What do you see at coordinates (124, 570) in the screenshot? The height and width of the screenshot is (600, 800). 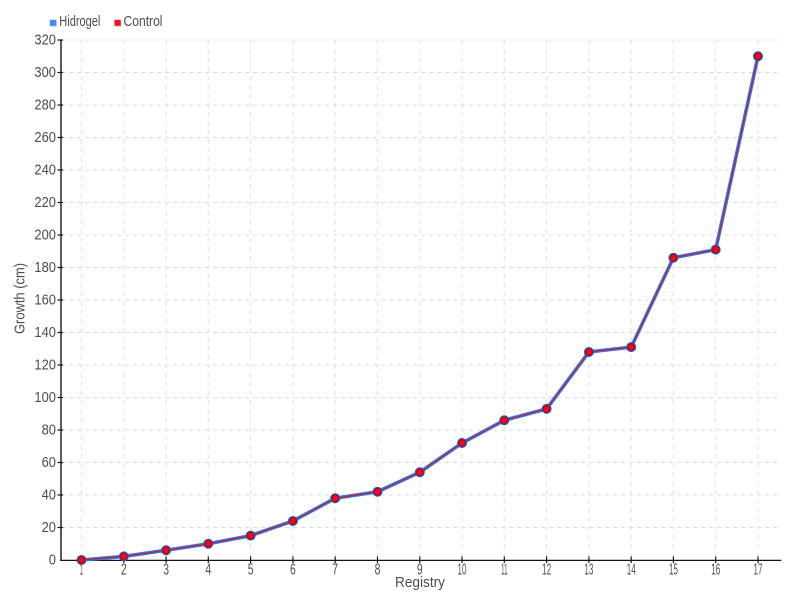 I see `svg-text: 2` at bounding box center [124, 570].